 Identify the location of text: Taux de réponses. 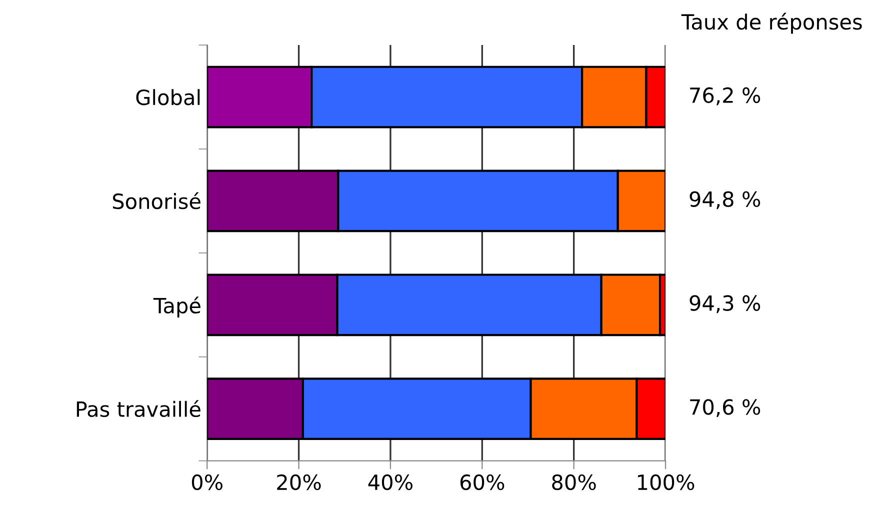
(771, 23).